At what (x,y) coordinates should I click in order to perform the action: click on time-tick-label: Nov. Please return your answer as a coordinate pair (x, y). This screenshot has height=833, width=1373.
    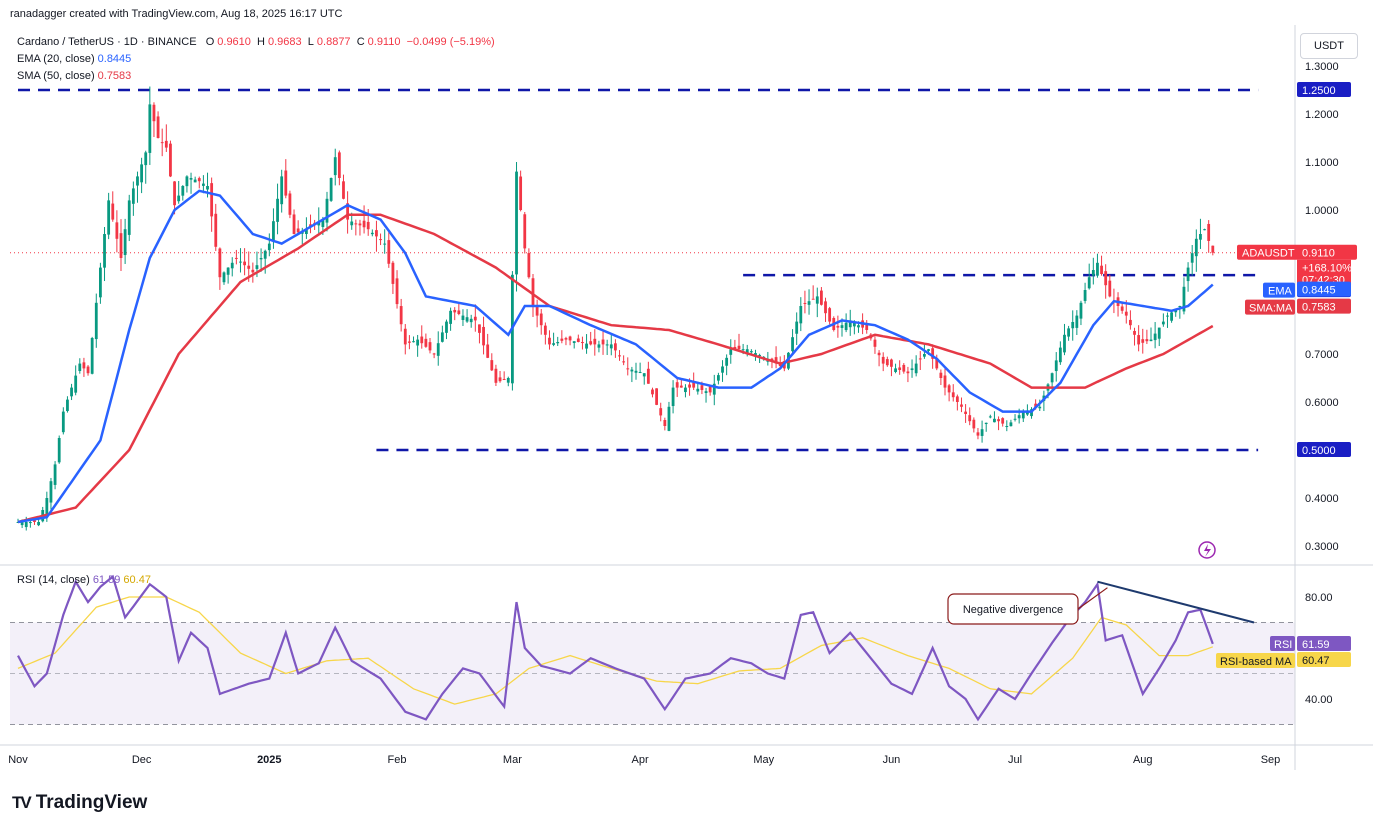
    Looking at the image, I should click on (18, 760).